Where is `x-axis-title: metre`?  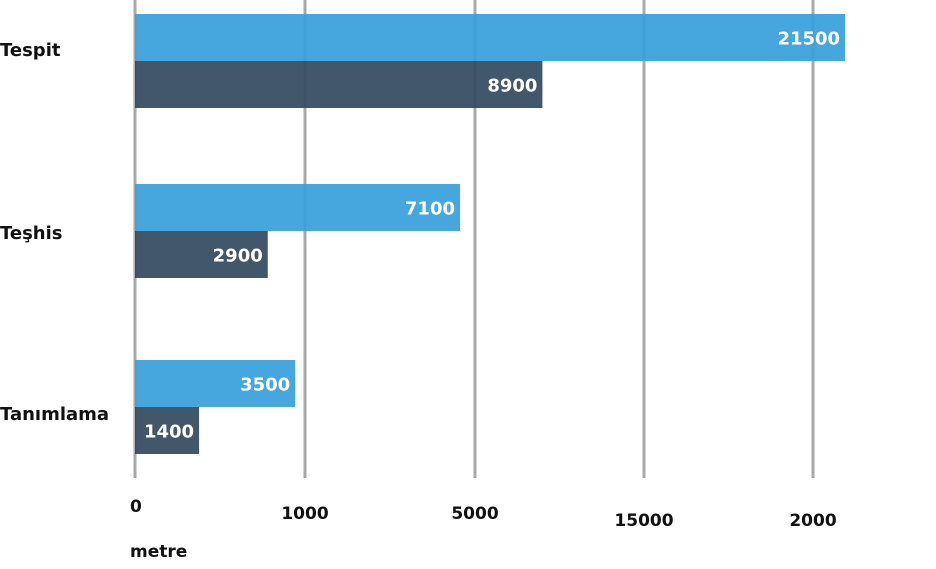 x-axis-title: metre is located at coordinates (158, 552).